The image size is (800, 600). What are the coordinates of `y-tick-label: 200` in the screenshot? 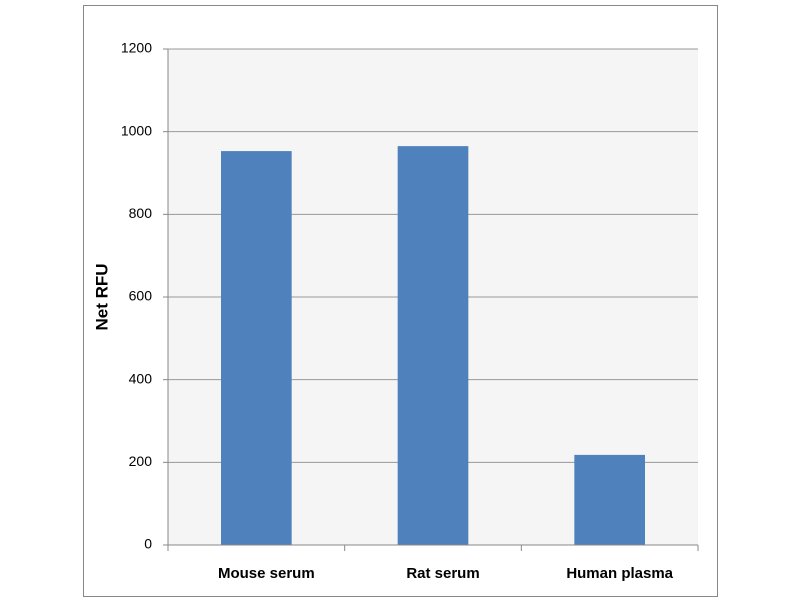 It's located at (141, 461).